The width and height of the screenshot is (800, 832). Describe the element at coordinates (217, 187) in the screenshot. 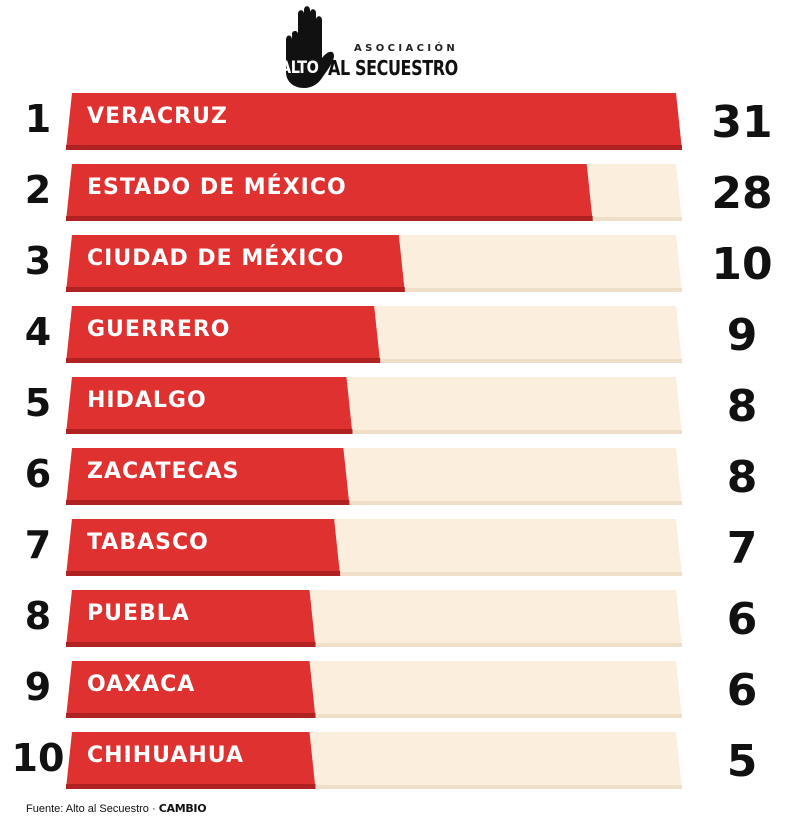

I see `bar-label: ESTADO DE MÉXICO` at that location.